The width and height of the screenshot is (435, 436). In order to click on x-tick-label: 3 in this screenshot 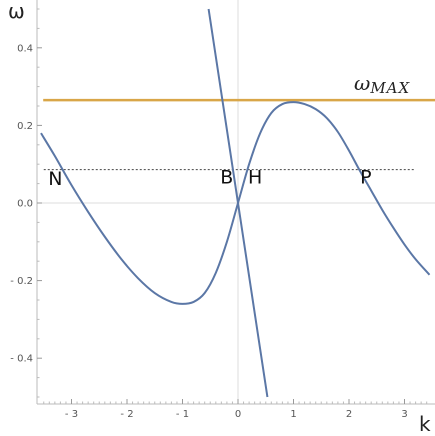, I will do `click(404, 414)`.